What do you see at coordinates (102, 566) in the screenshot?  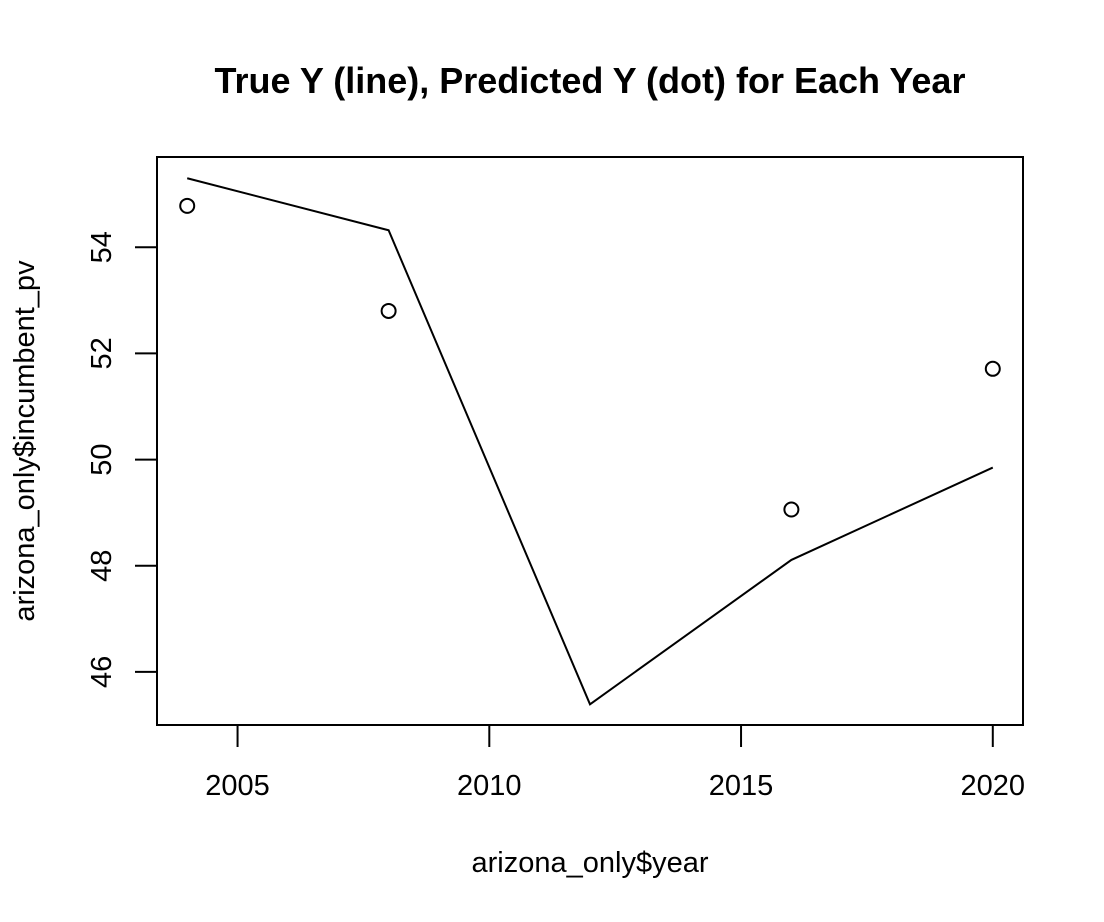 I see `y-tick-label: 48` at bounding box center [102, 566].